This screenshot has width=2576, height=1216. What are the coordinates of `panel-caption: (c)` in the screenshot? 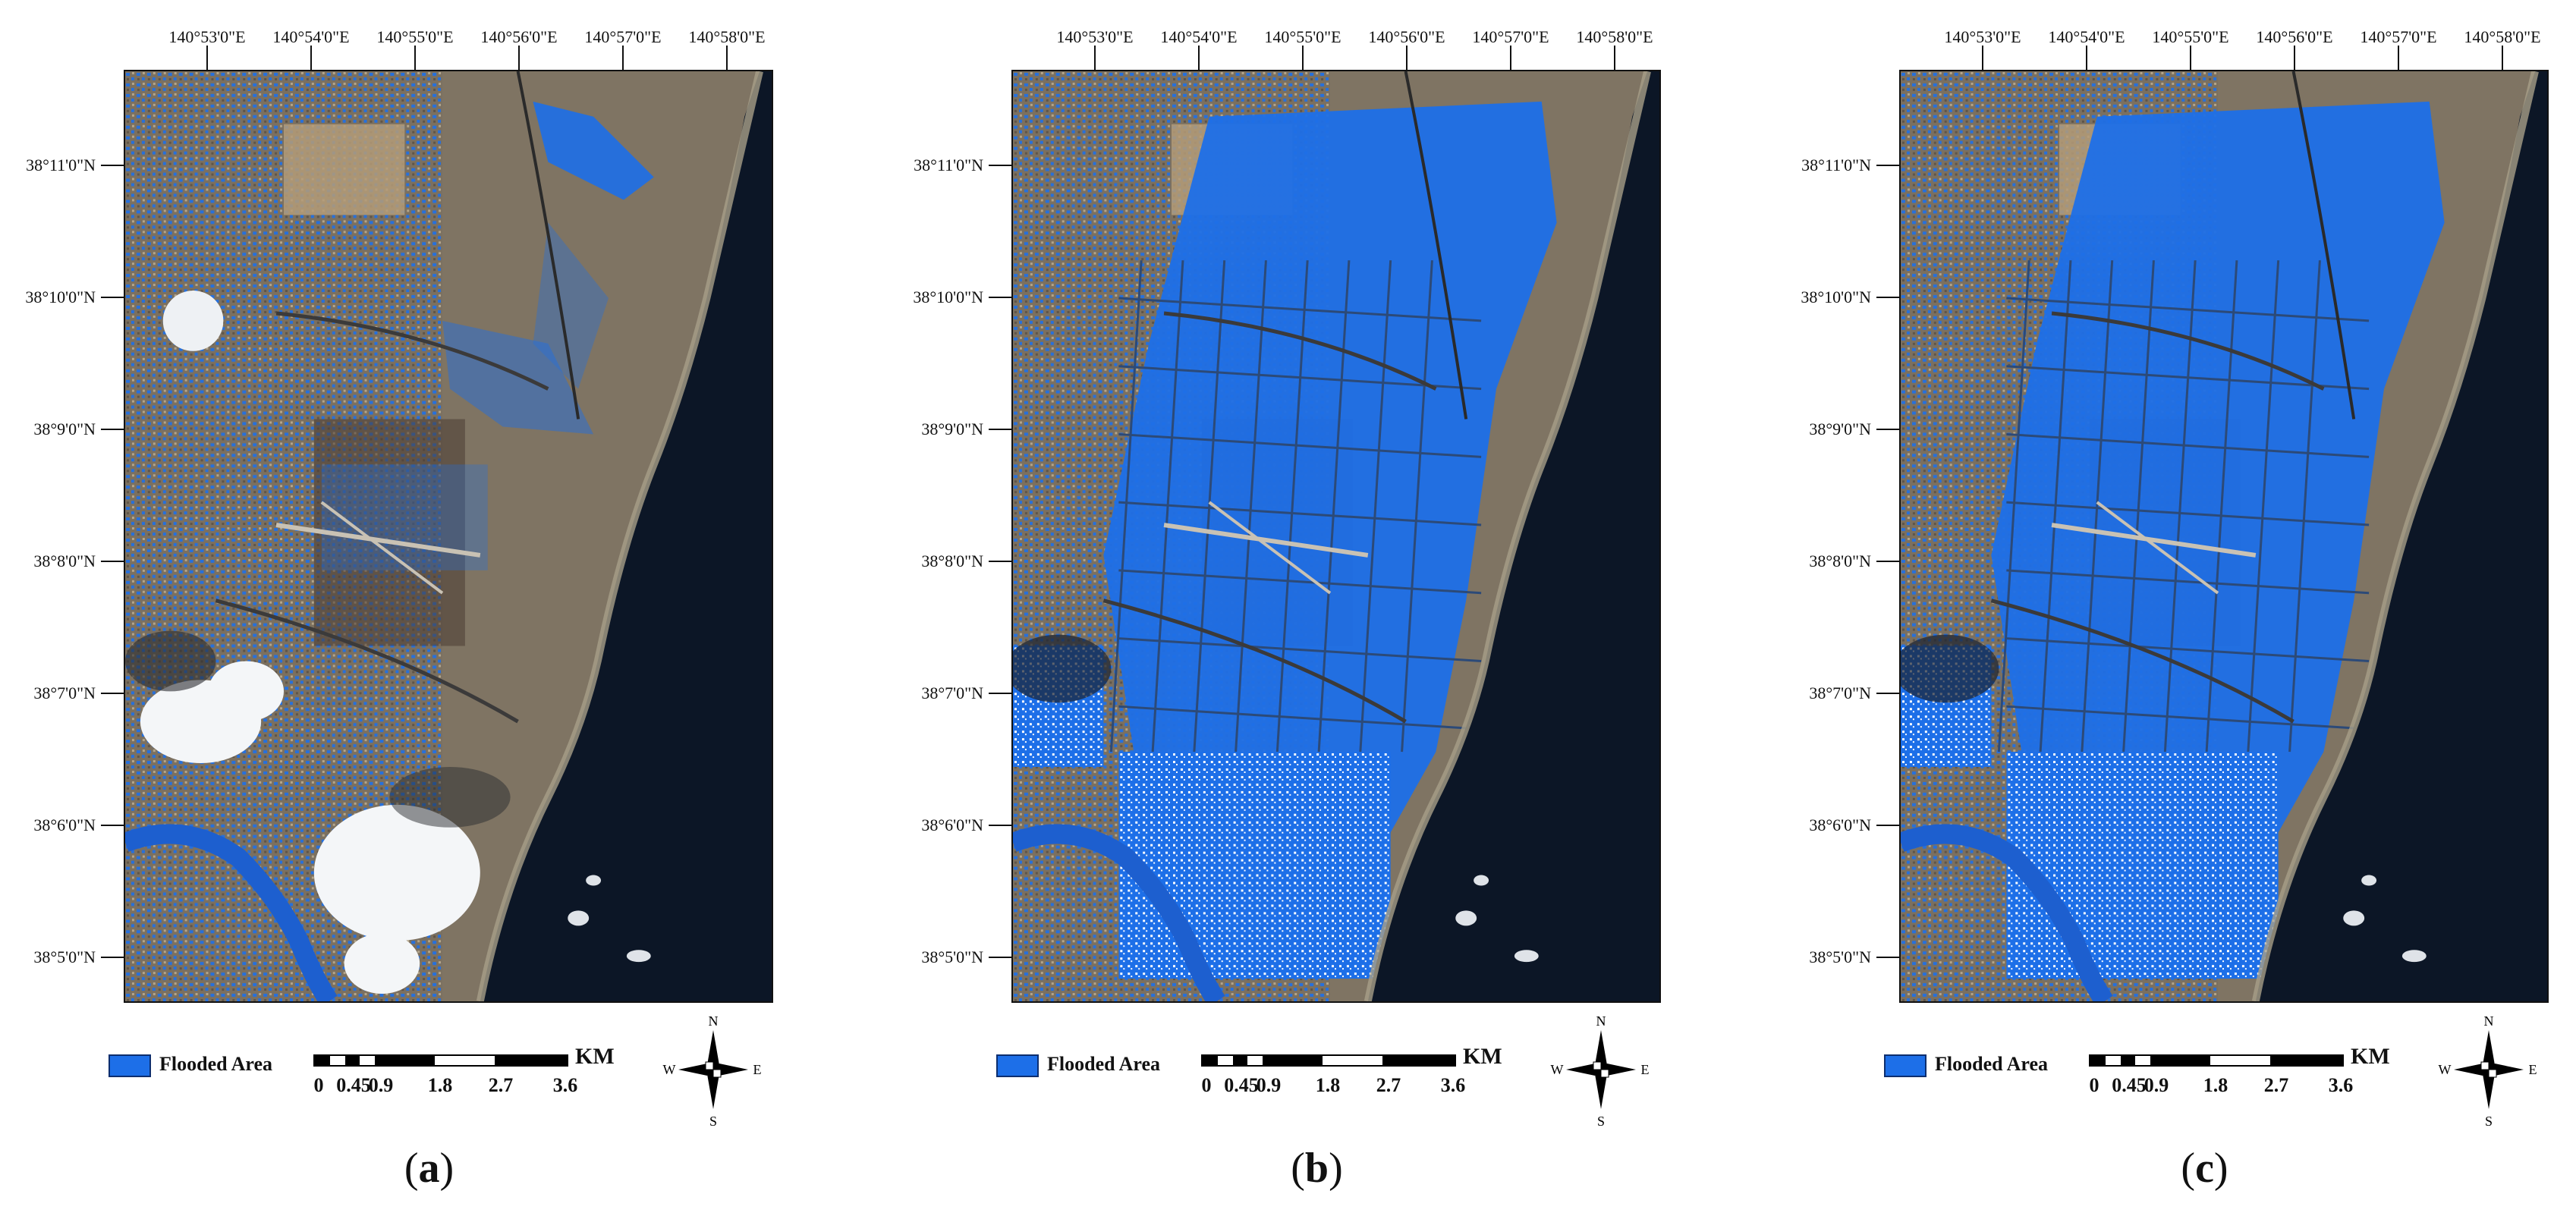 It's located at (2176, 1168).